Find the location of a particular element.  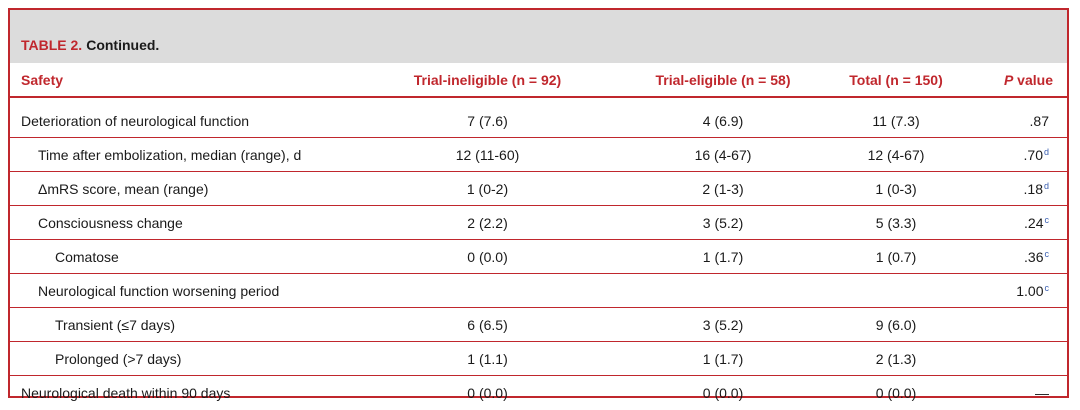

cell-p-value: .24c is located at coordinates (1019, 222).